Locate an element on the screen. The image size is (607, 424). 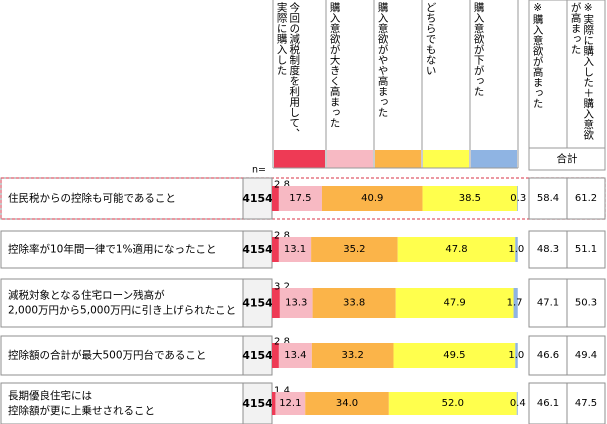
legend-label-0-text: 今回の減税制度を利用して、実際に購入した is located at coordinates (288, 70).